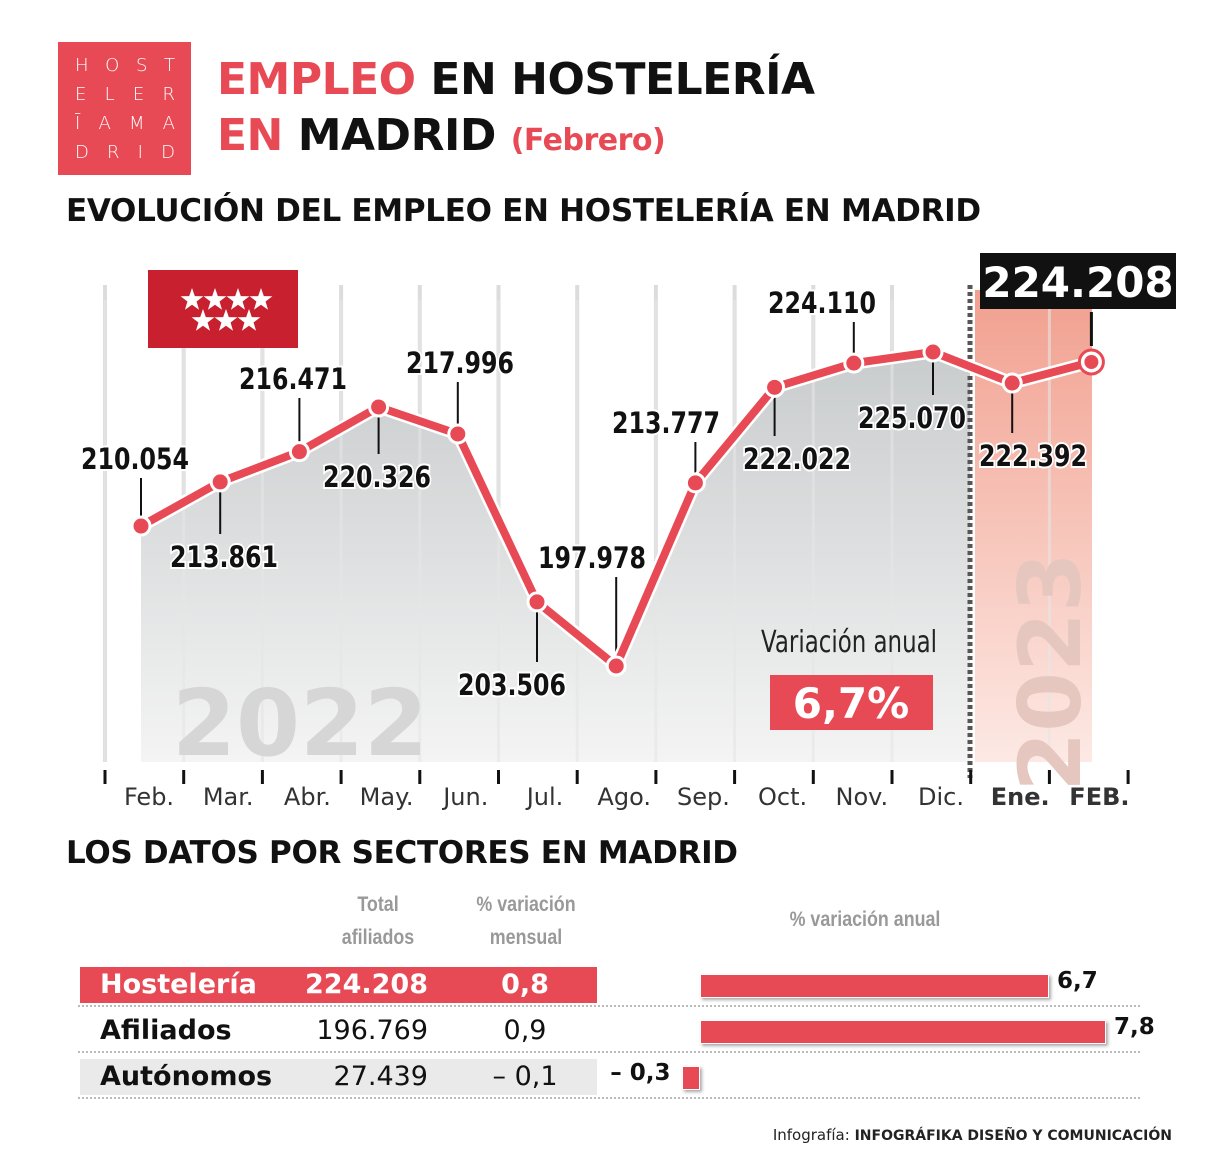 This screenshot has width=1205, height=1165. I want to click on annual-variation-value: 6,7%, so click(851, 703).